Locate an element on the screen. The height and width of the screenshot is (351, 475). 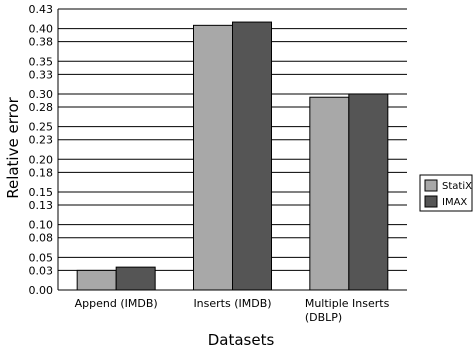
y-tick-label: 0.25 is located at coordinates (41, 127).